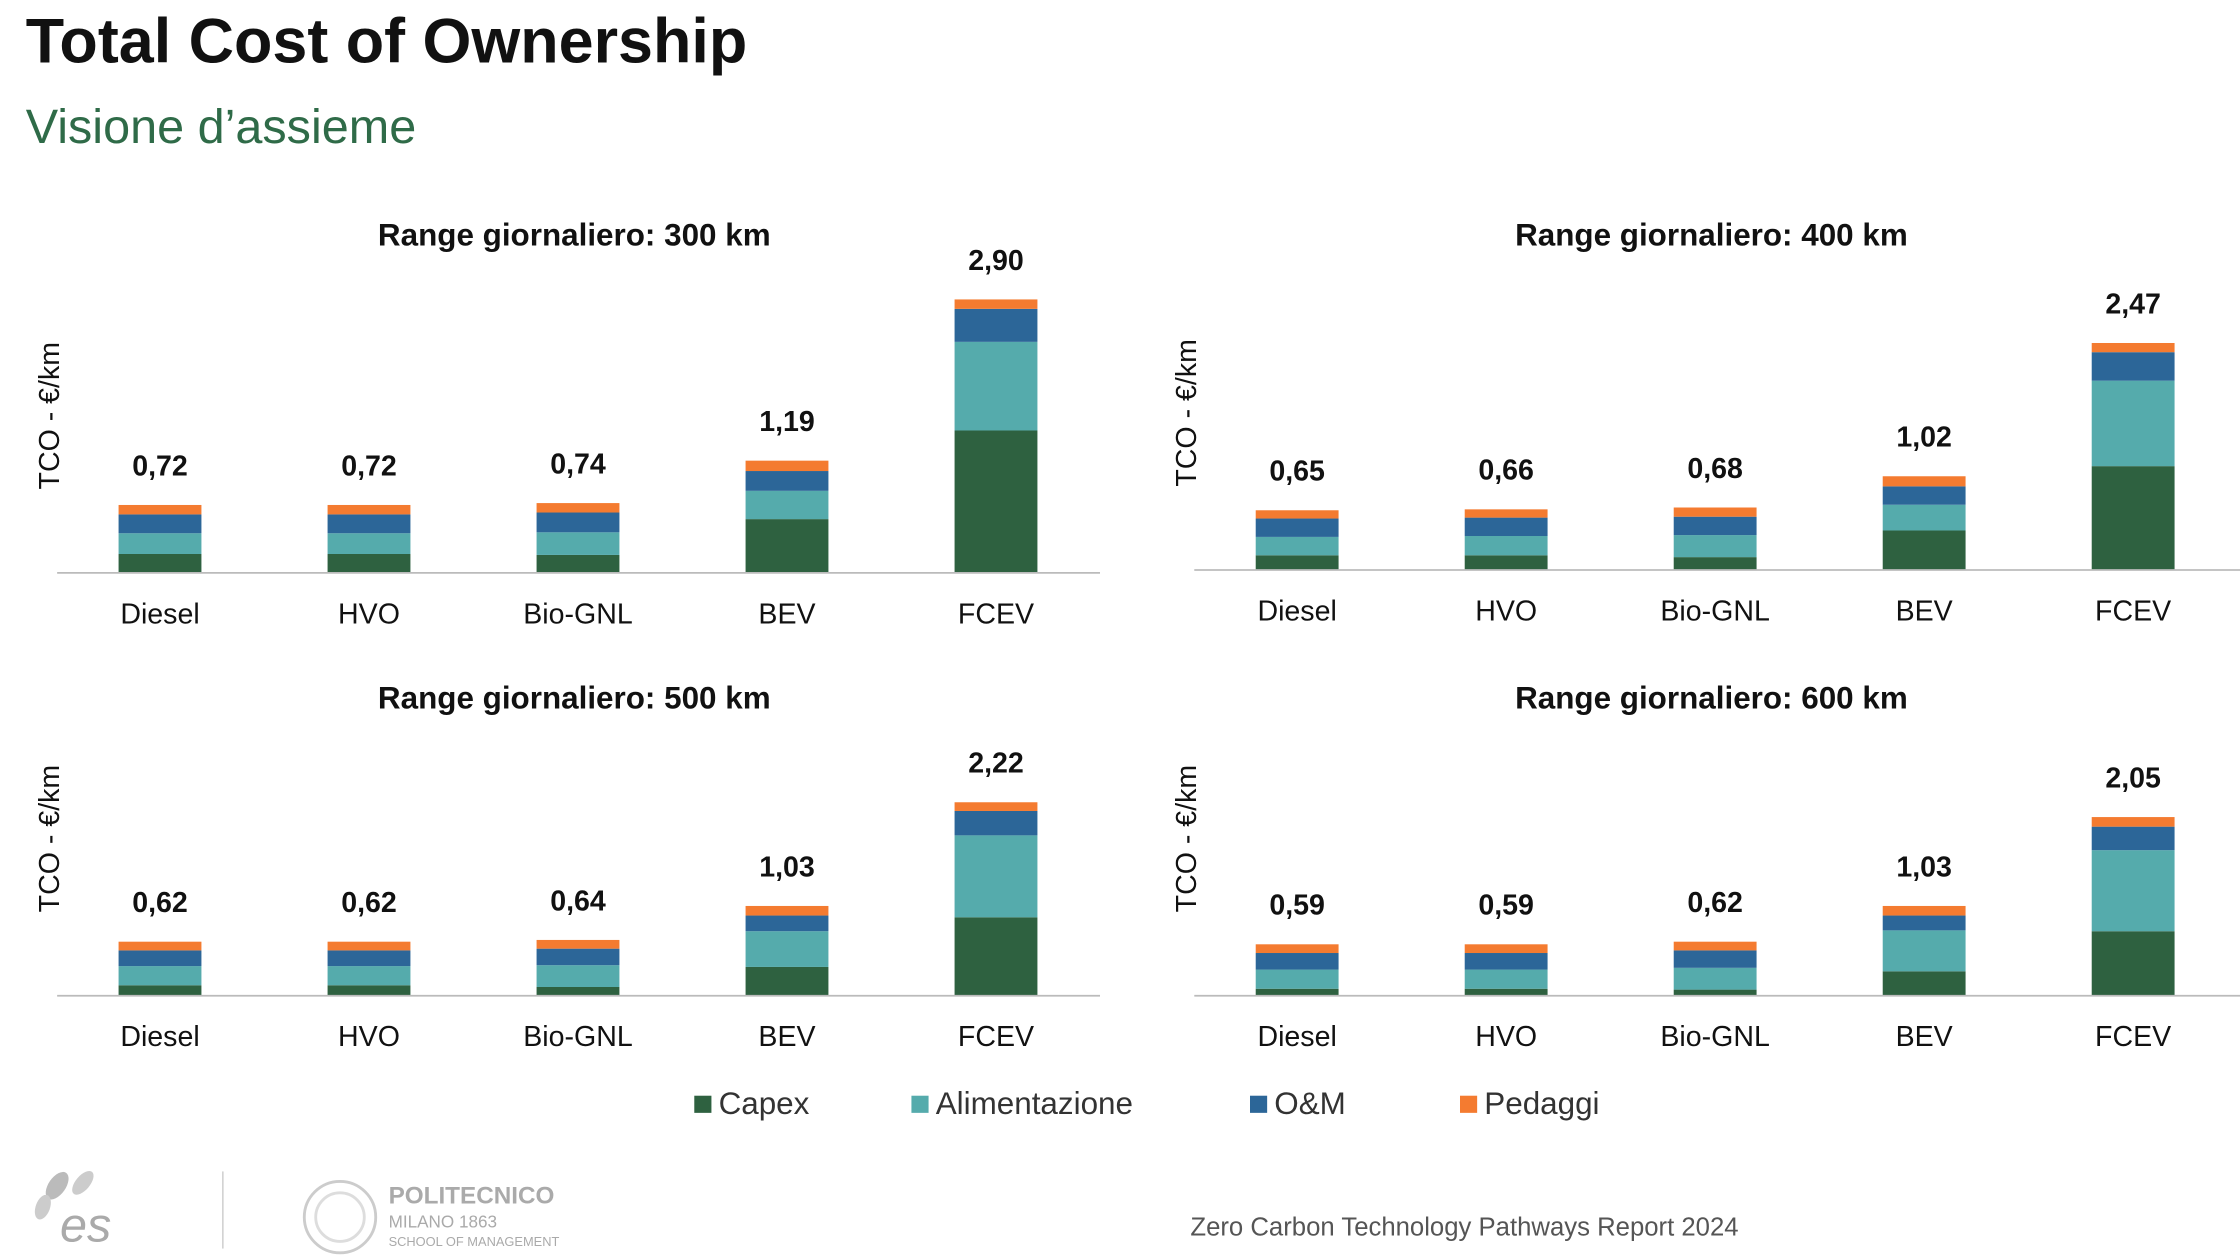 This screenshot has width=2240, height=1260. What do you see at coordinates (443, 1221) in the screenshot?
I see `school-city: MILANO 1863` at bounding box center [443, 1221].